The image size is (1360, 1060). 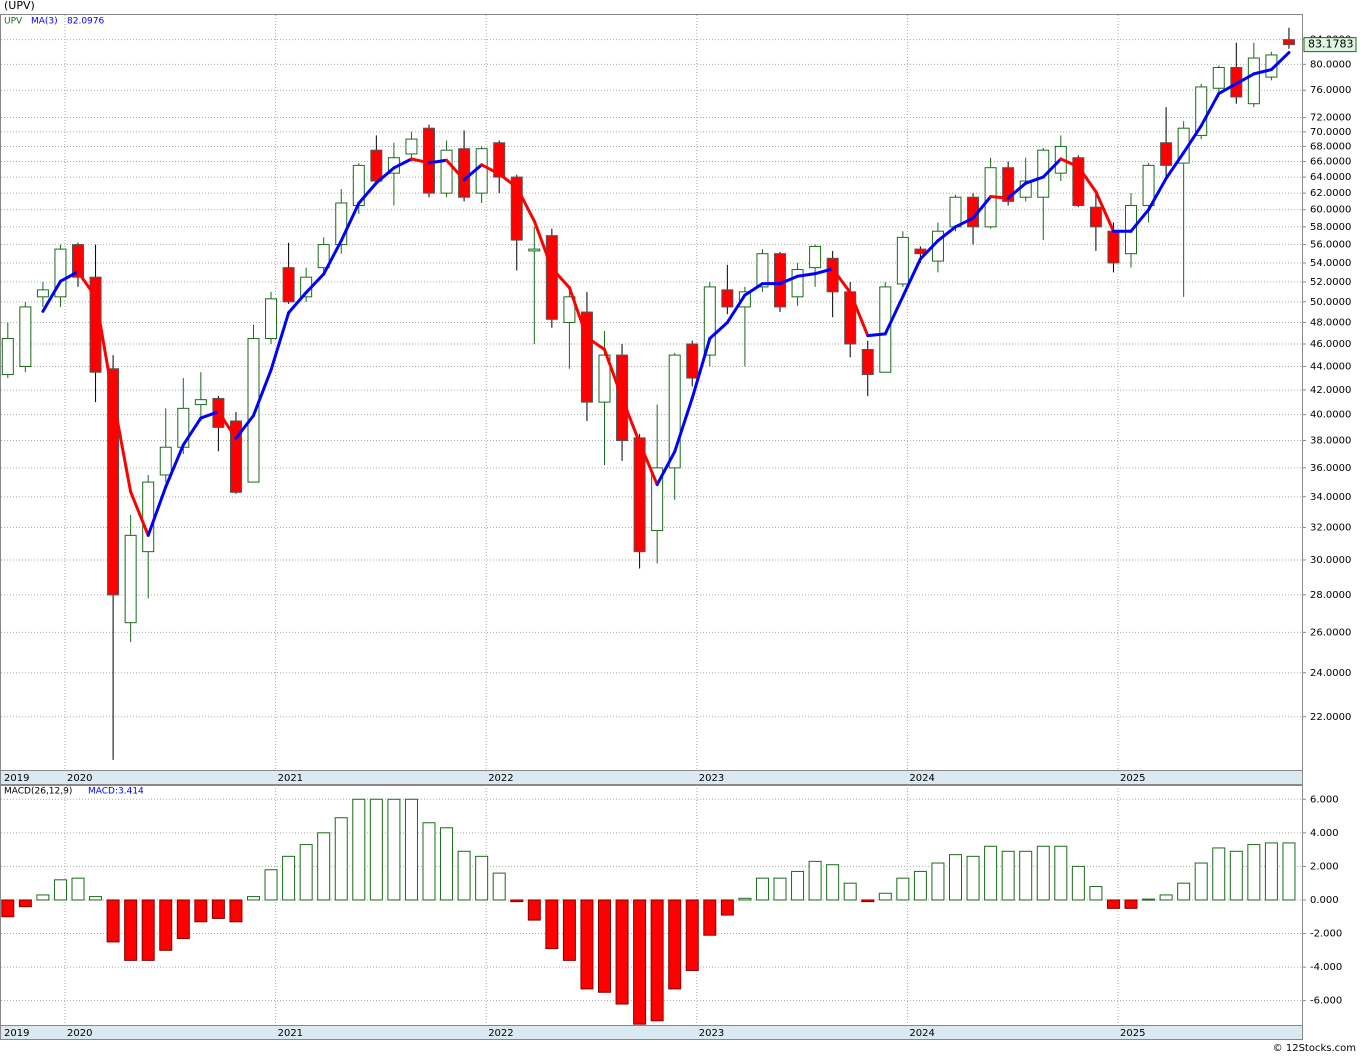 I want to click on y-tick-label: 44.0000, so click(x=1330, y=366).